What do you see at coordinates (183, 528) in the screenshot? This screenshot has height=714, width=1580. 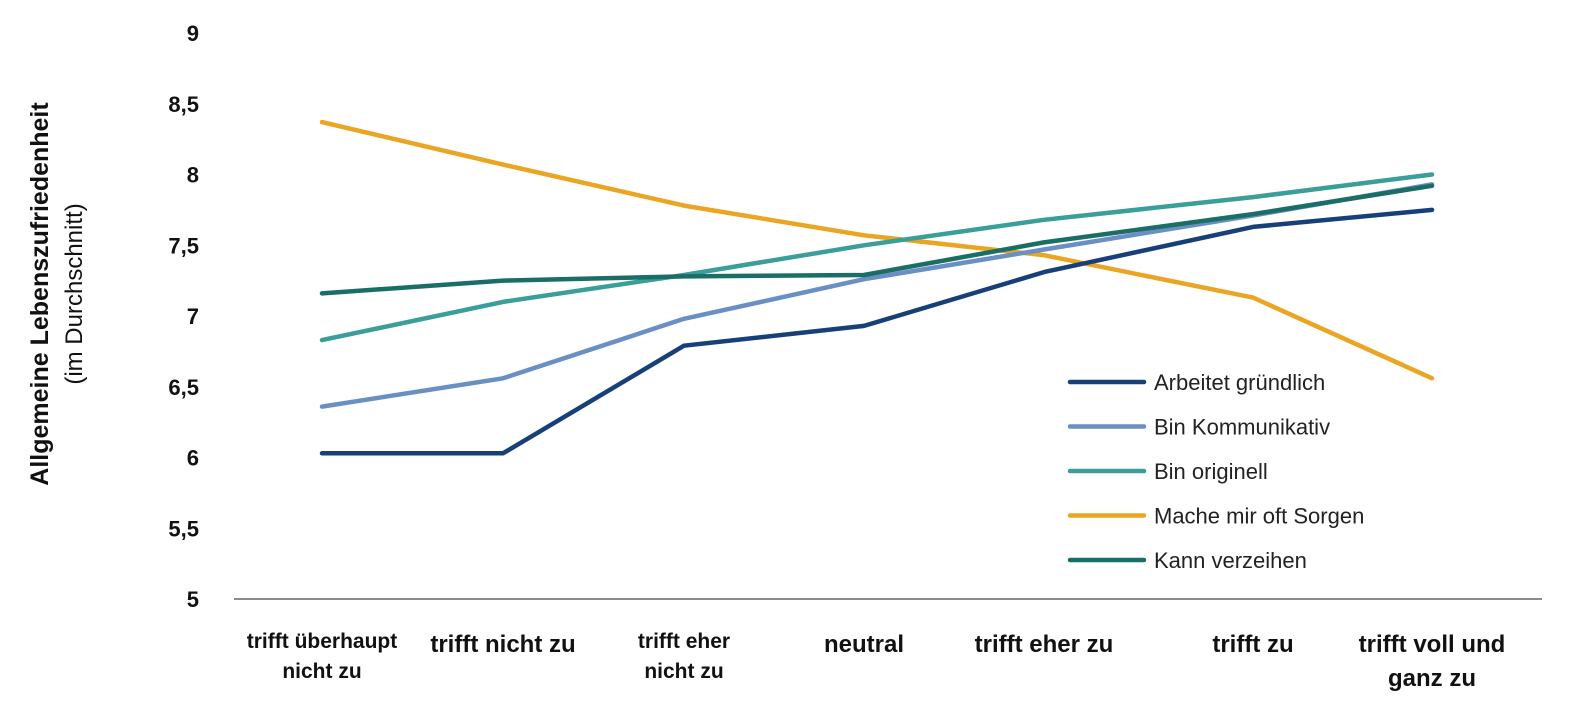 I see `y-tick-label: 5,5` at bounding box center [183, 528].